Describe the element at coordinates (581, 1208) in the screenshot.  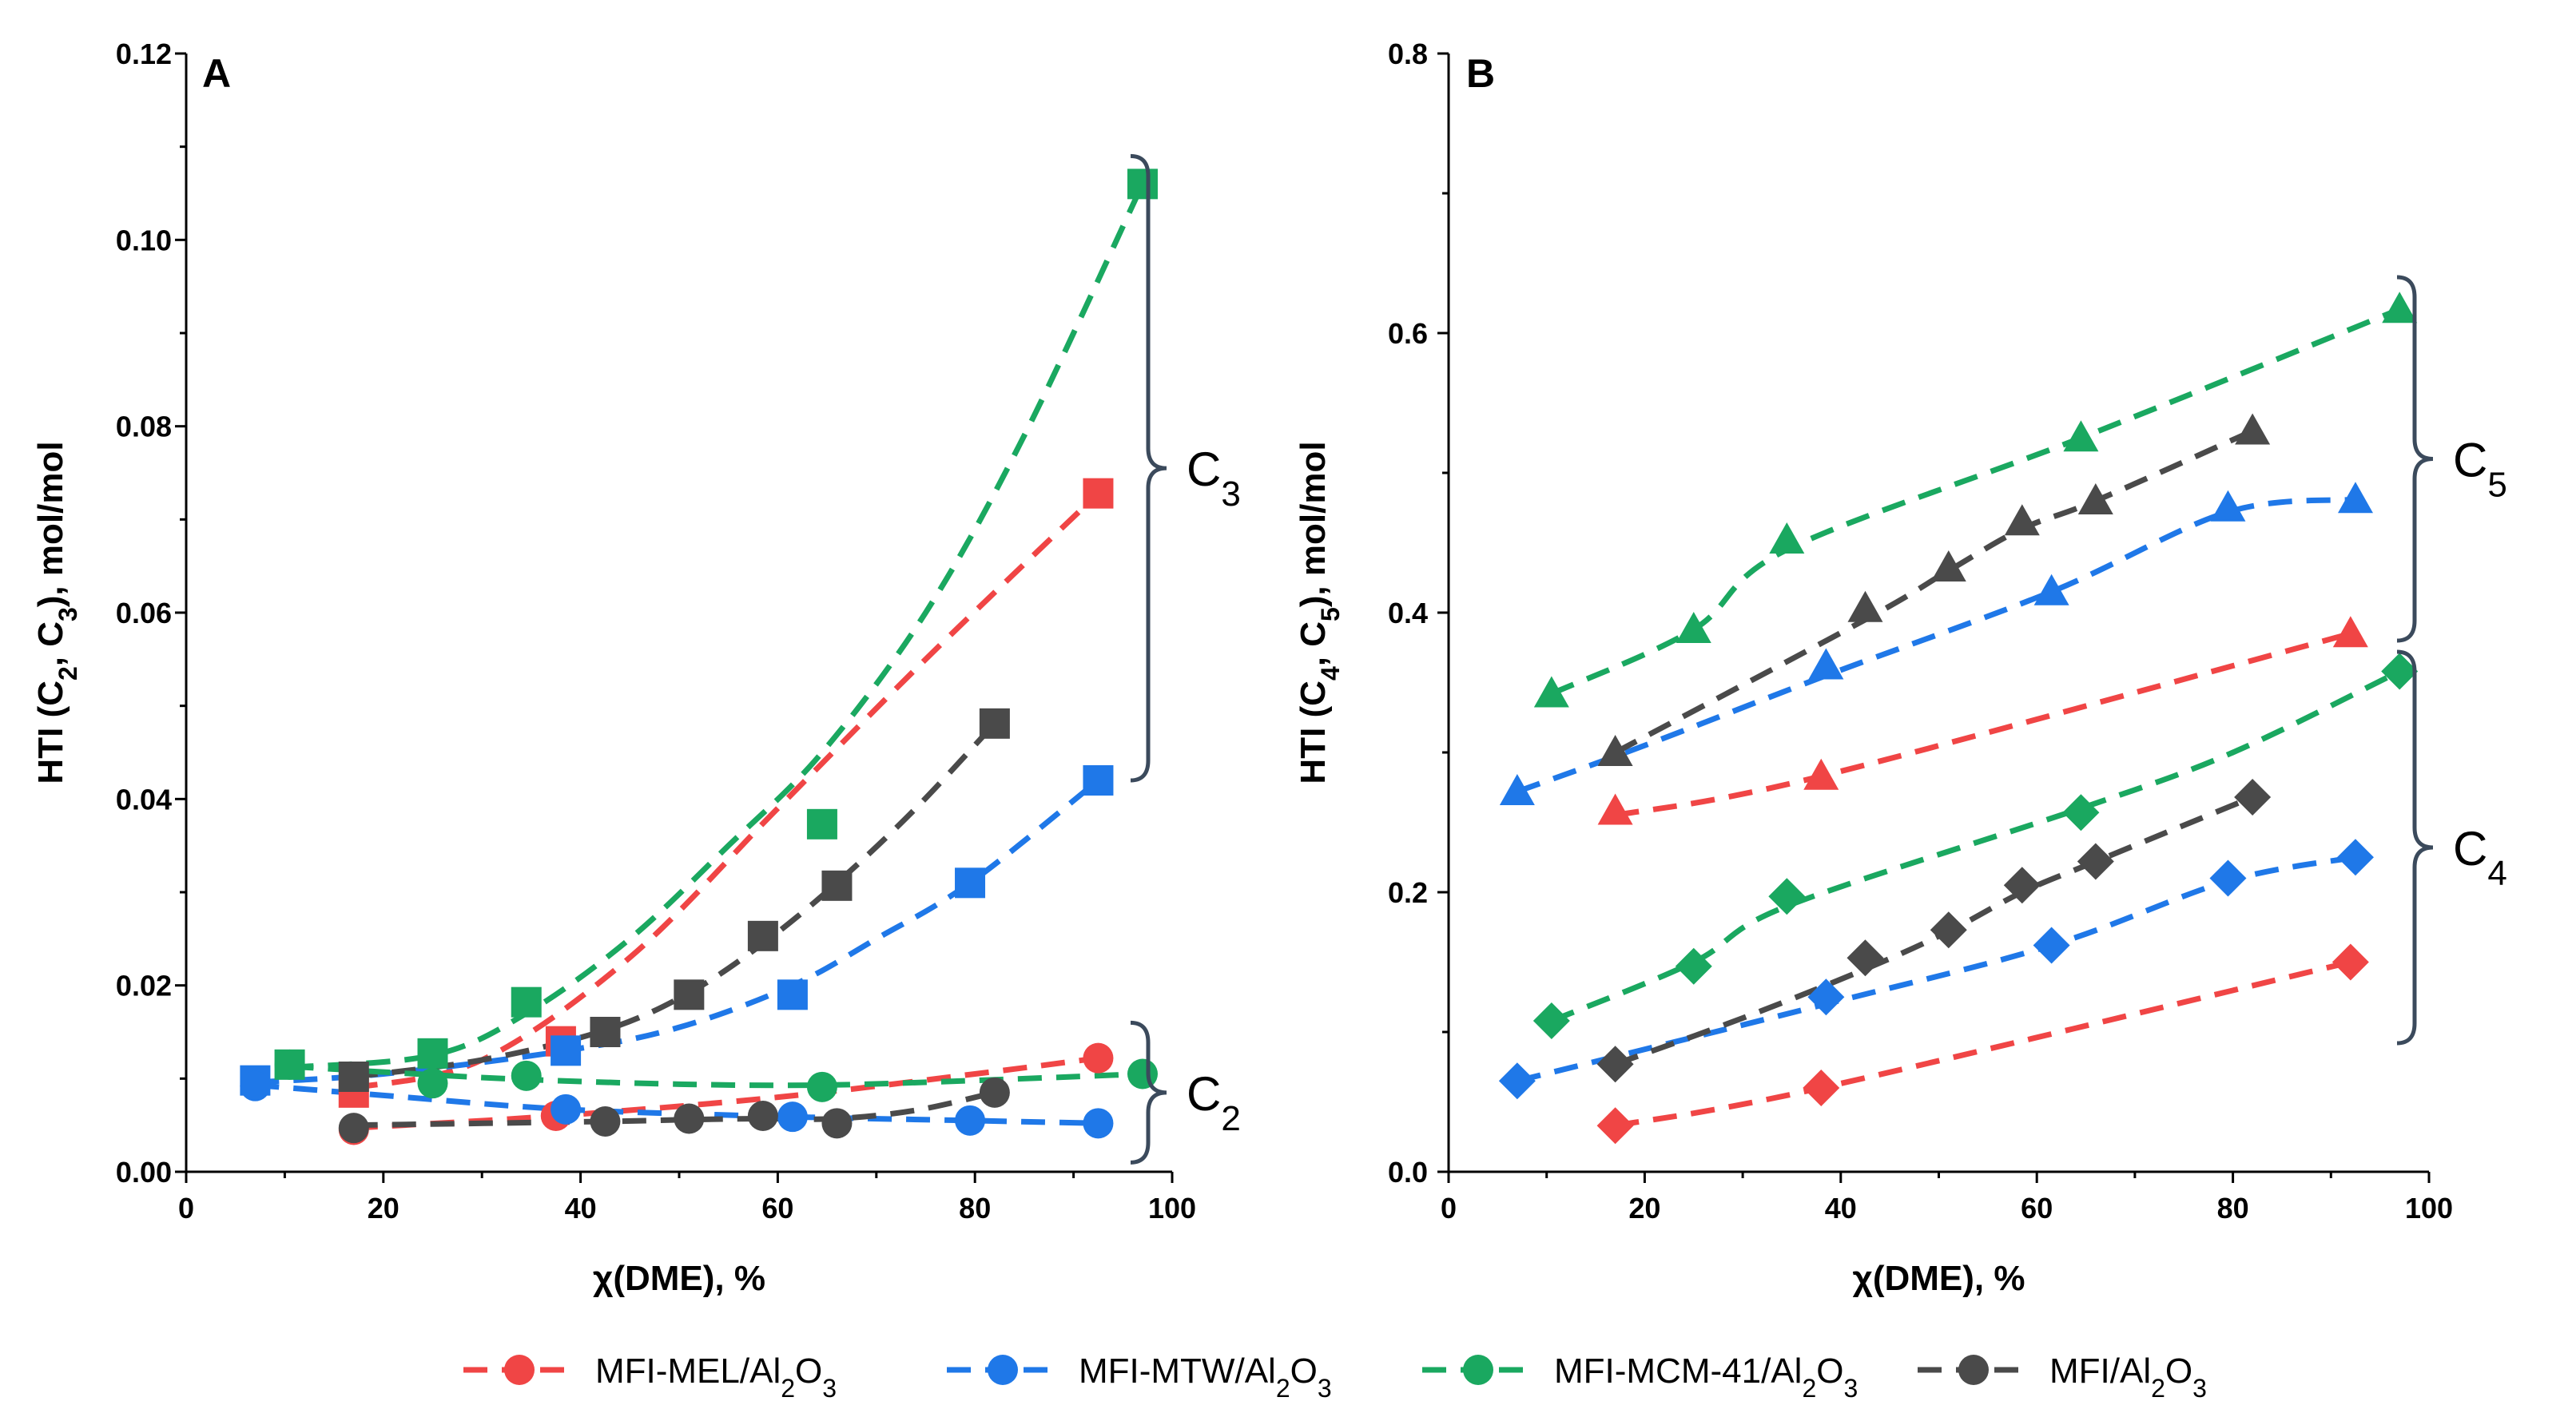
I see `x-tick-label: 40` at that location.